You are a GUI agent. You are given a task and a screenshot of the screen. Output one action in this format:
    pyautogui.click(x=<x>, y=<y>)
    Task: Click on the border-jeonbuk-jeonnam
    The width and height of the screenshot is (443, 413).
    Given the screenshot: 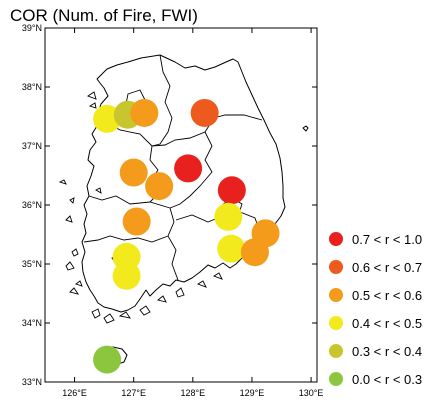 What is the action you would take?
    pyautogui.click(x=126, y=239)
    